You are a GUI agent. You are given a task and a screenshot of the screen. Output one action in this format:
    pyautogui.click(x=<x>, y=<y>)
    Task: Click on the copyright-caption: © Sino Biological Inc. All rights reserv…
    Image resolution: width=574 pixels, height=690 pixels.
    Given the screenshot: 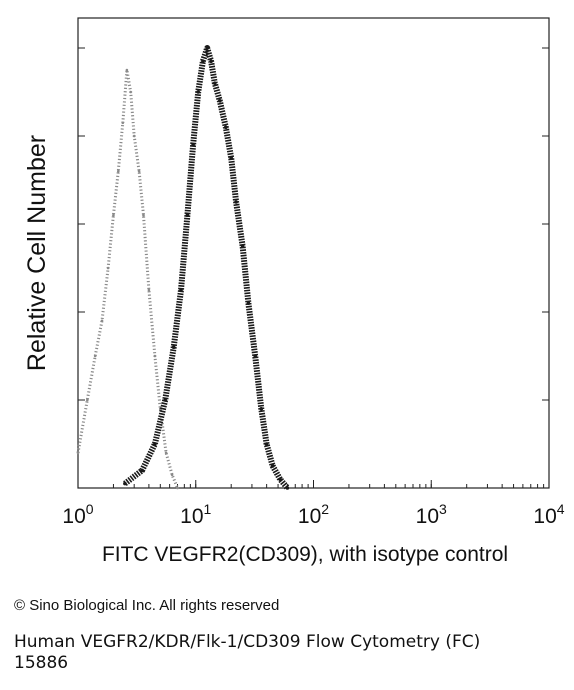 What is the action you would take?
    pyautogui.click(x=147, y=605)
    